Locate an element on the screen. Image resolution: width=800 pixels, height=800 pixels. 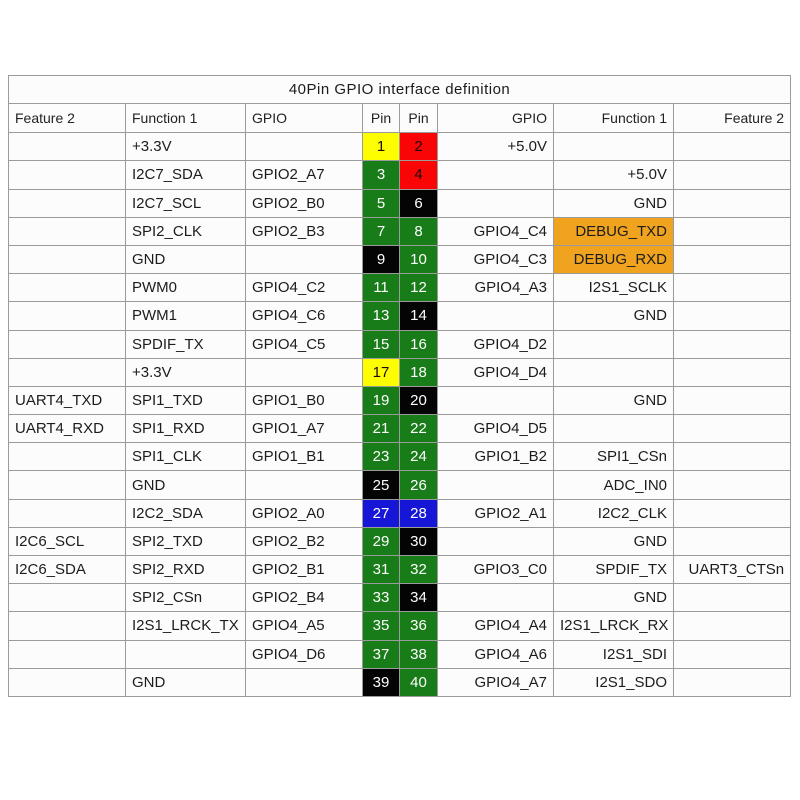
pin-row: I2C6_SCL SPI2_TXD GPIO2_B2 29 30 GND is located at coordinates (400, 541).